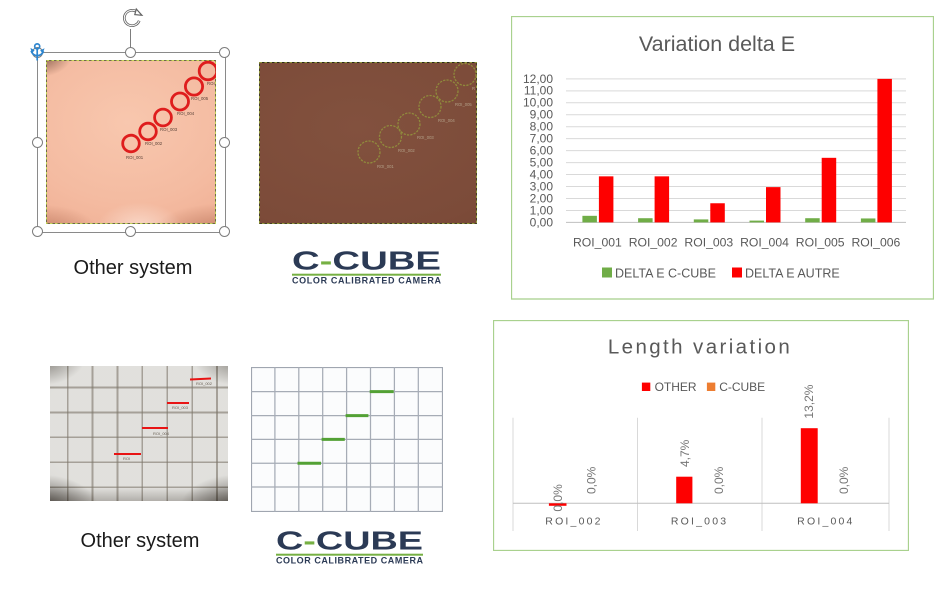  I want to click on svg-text: R, so click(473, 88).